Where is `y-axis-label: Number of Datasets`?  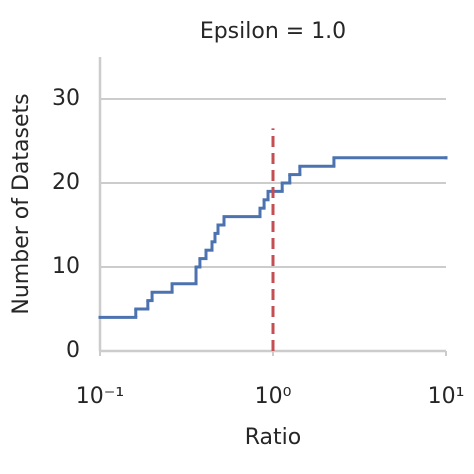 y-axis-label: Number of Datasets is located at coordinates (21, 203).